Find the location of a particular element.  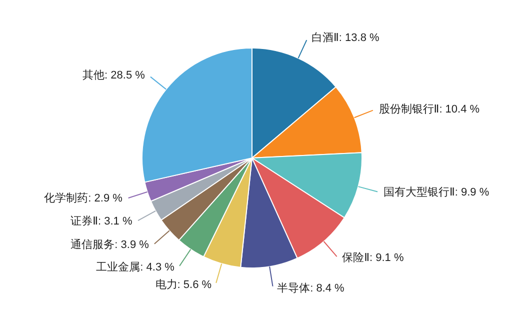

slice-label: 股份制银行Ⅱ: 10.4 % is located at coordinates (429, 109).